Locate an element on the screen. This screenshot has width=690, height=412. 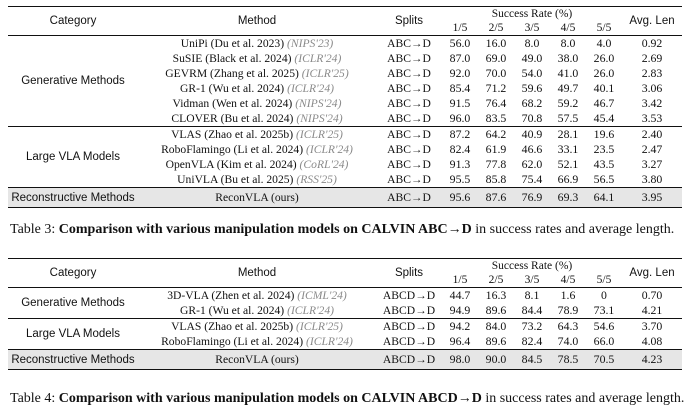
success-rate-cell: 43.5 is located at coordinates (604, 164).